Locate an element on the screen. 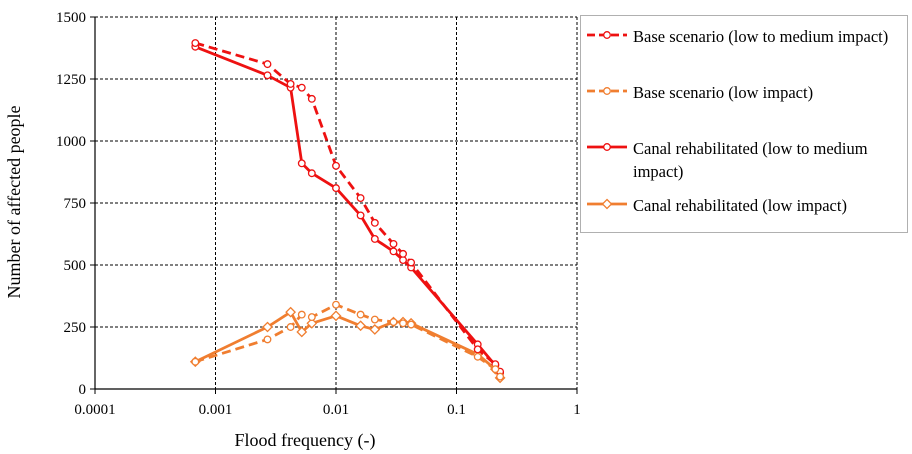 Image resolution: width=912 pixels, height=454 pixels. legend-label: Base scenario (low to medium impact) is located at coordinates (761, 36).